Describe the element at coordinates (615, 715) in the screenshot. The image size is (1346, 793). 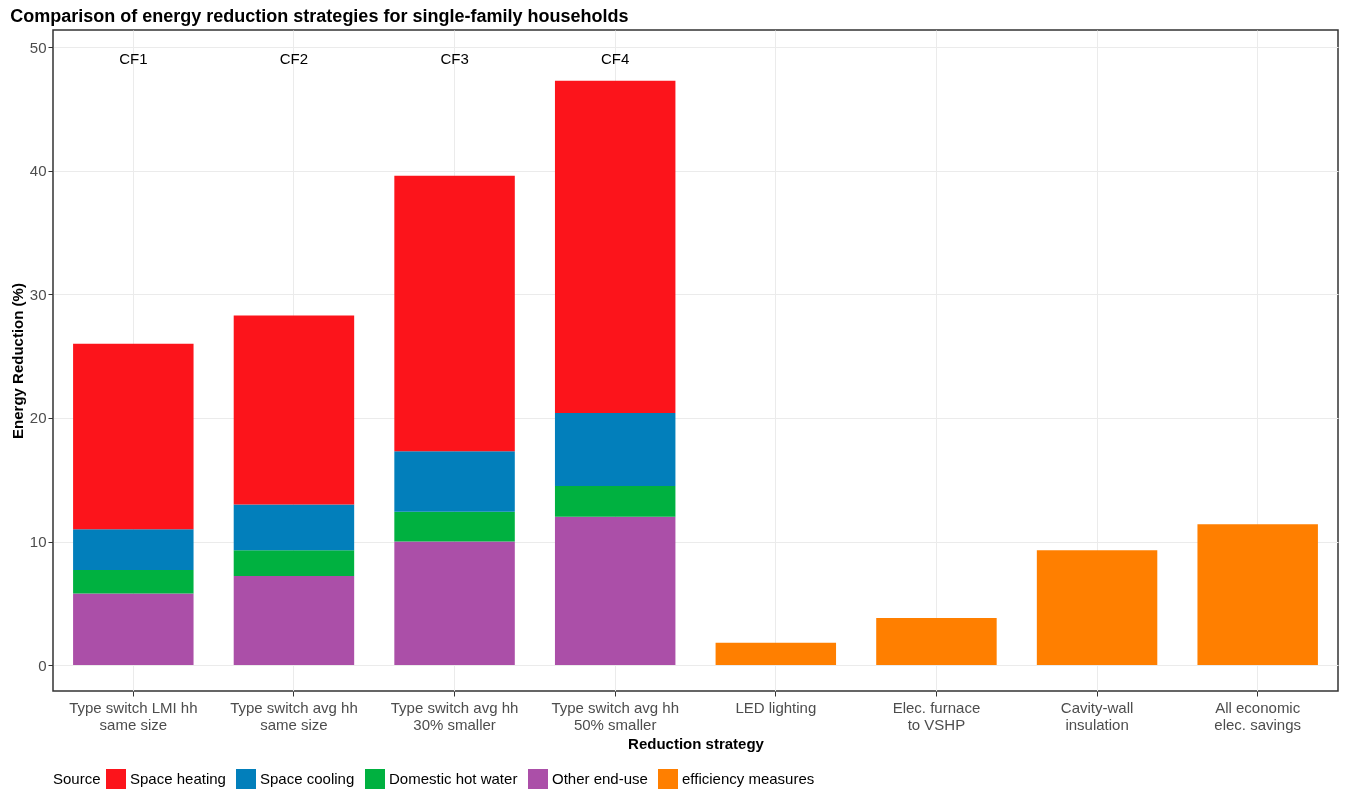
I see `x-tick-label: Type switch avg hh 50% smaller` at that location.